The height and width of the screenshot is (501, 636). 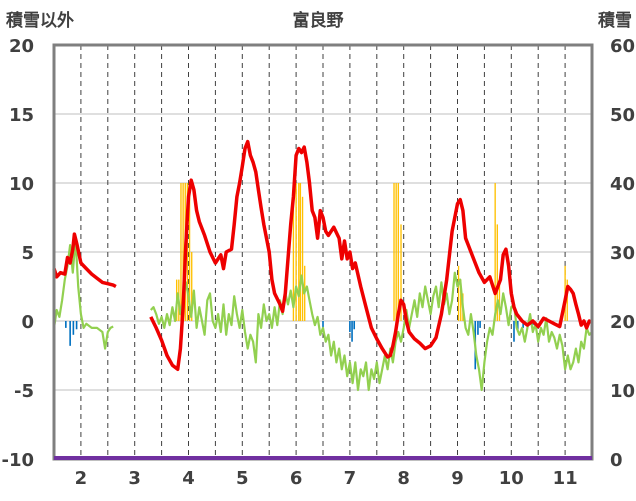 I want to click on y-left-tick-label: 5, so click(x=27, y=253).